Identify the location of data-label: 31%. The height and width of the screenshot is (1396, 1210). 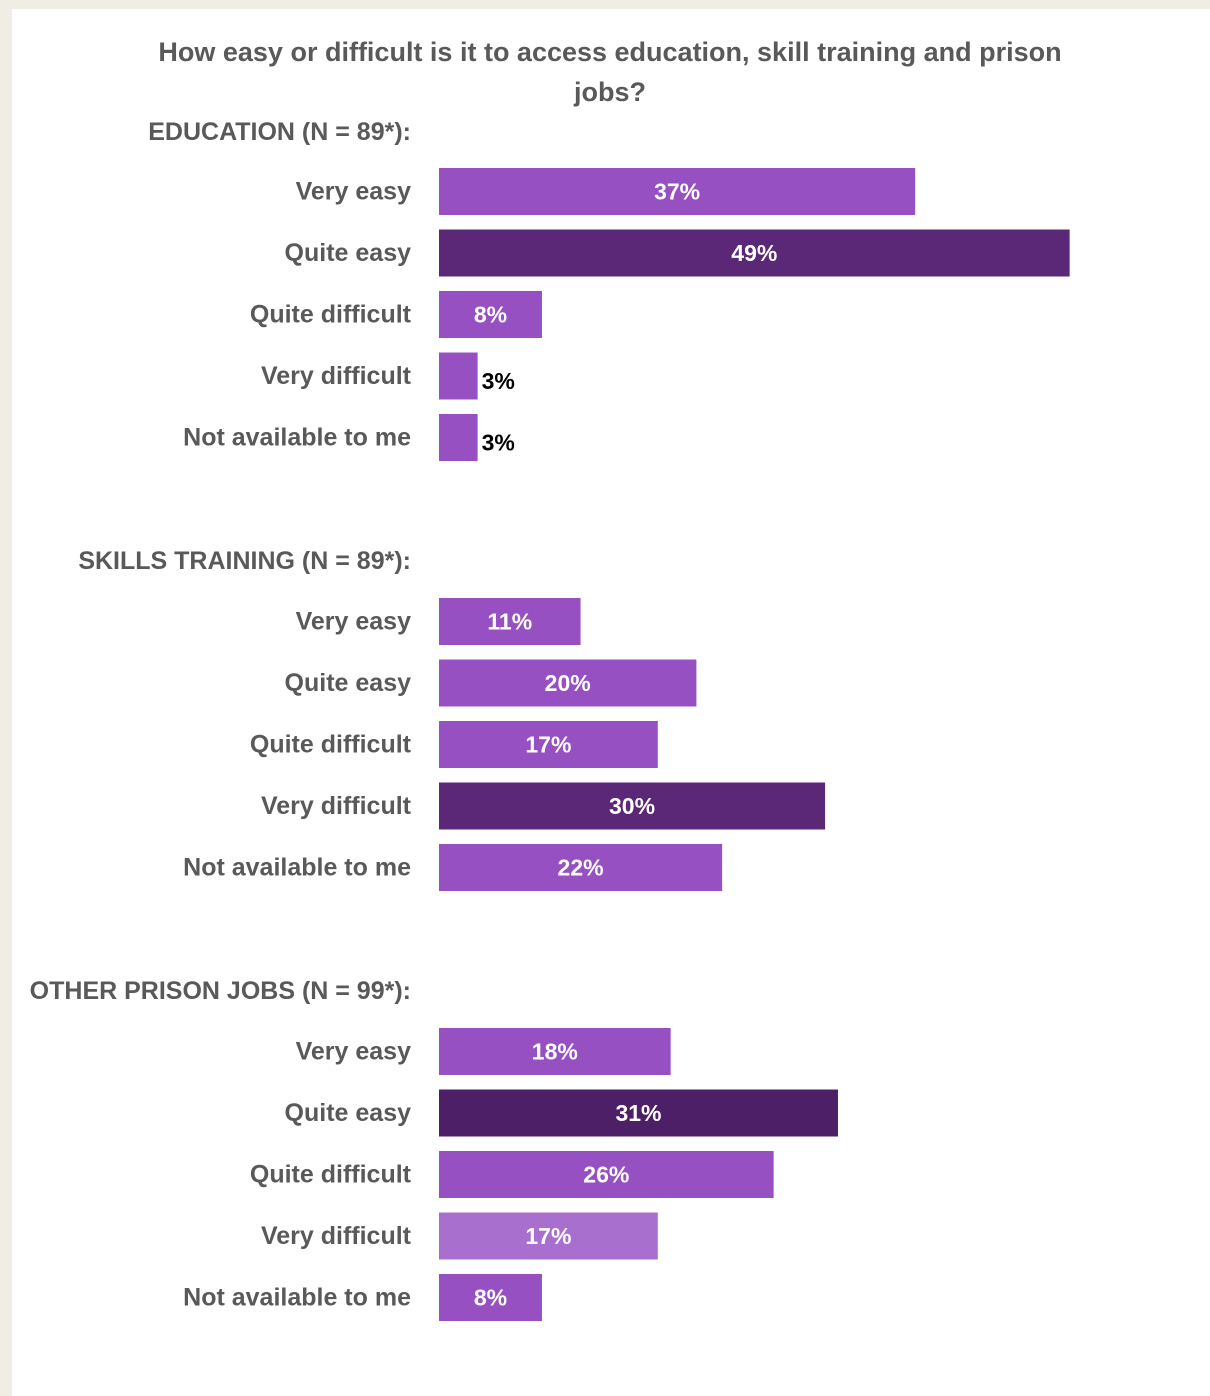
(638, 1113).